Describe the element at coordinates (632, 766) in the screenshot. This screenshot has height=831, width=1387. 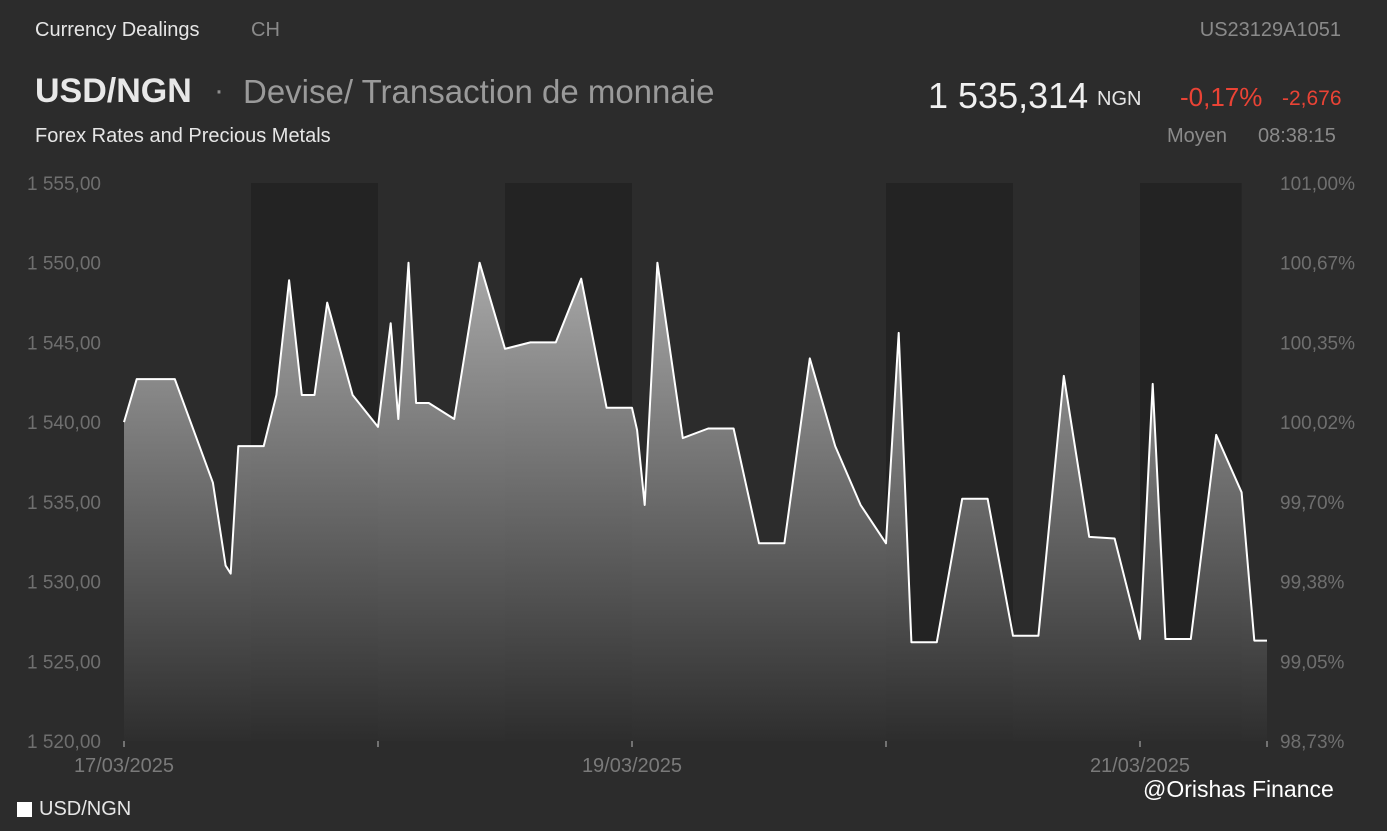
I see `x-tick-label: 19/03/2025` at that location.